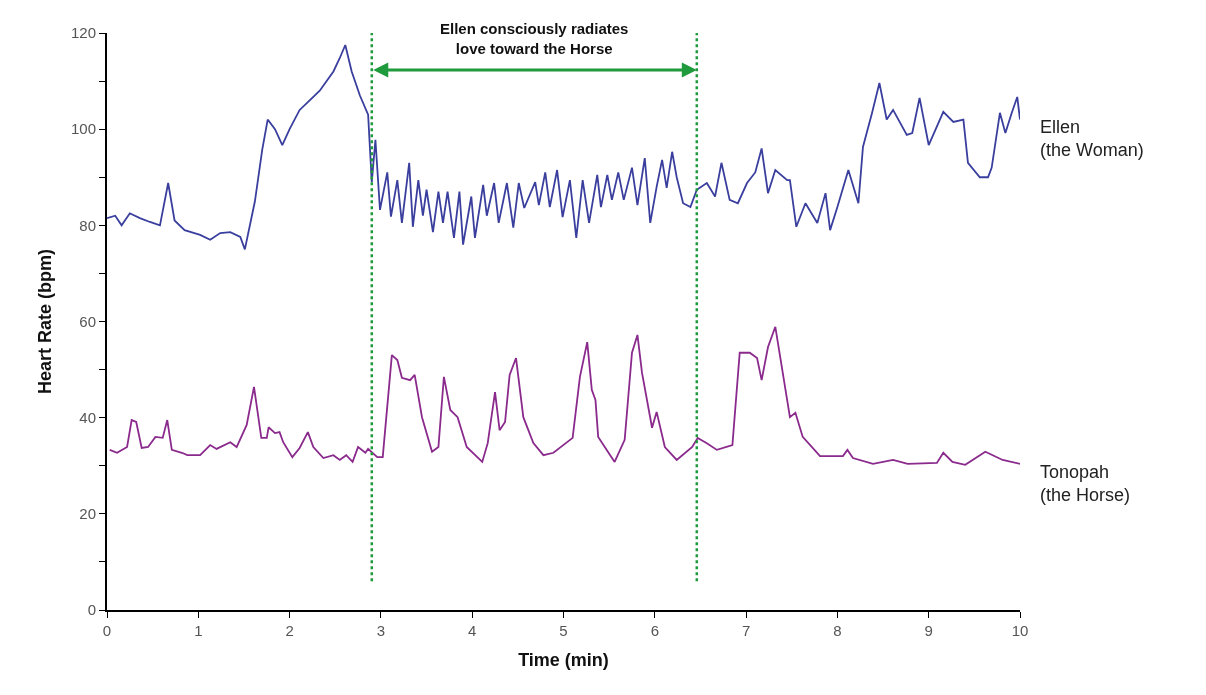 Image resolution: width=1206 pixels, height=695 pixels. I want to click on x-tick-label: 6, so click(654, 630).